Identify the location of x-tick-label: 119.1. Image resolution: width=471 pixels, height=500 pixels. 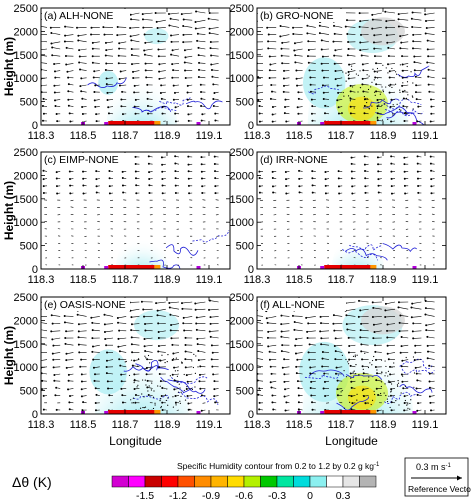
(425, 425).